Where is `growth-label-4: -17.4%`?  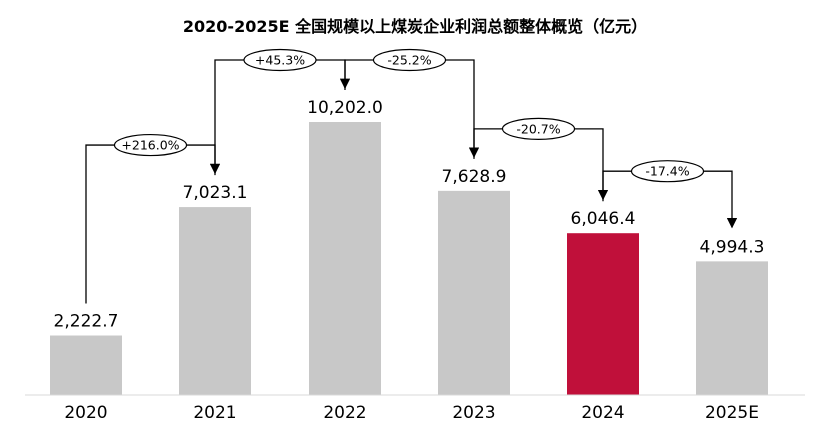 growth-label-4: -17.4% is located at coordinates (667, 171).